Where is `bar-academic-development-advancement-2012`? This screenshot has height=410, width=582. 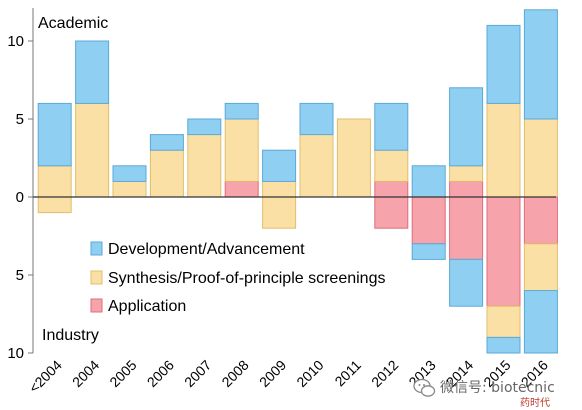
bar-academic-development-advancement-2012 is located at coordinates (391, 126).